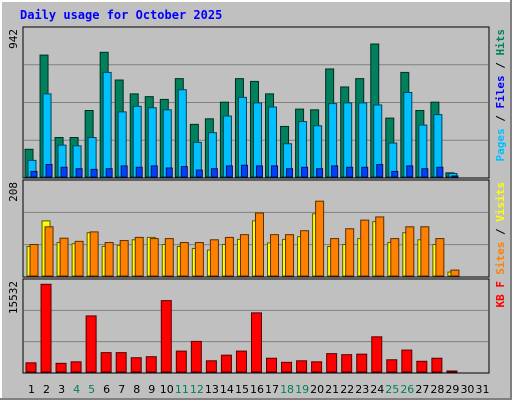  What do you see at coordinates (500, 144) in the screenshot?
I see `legend-entry: Pages` at bounding box center [500, 144].